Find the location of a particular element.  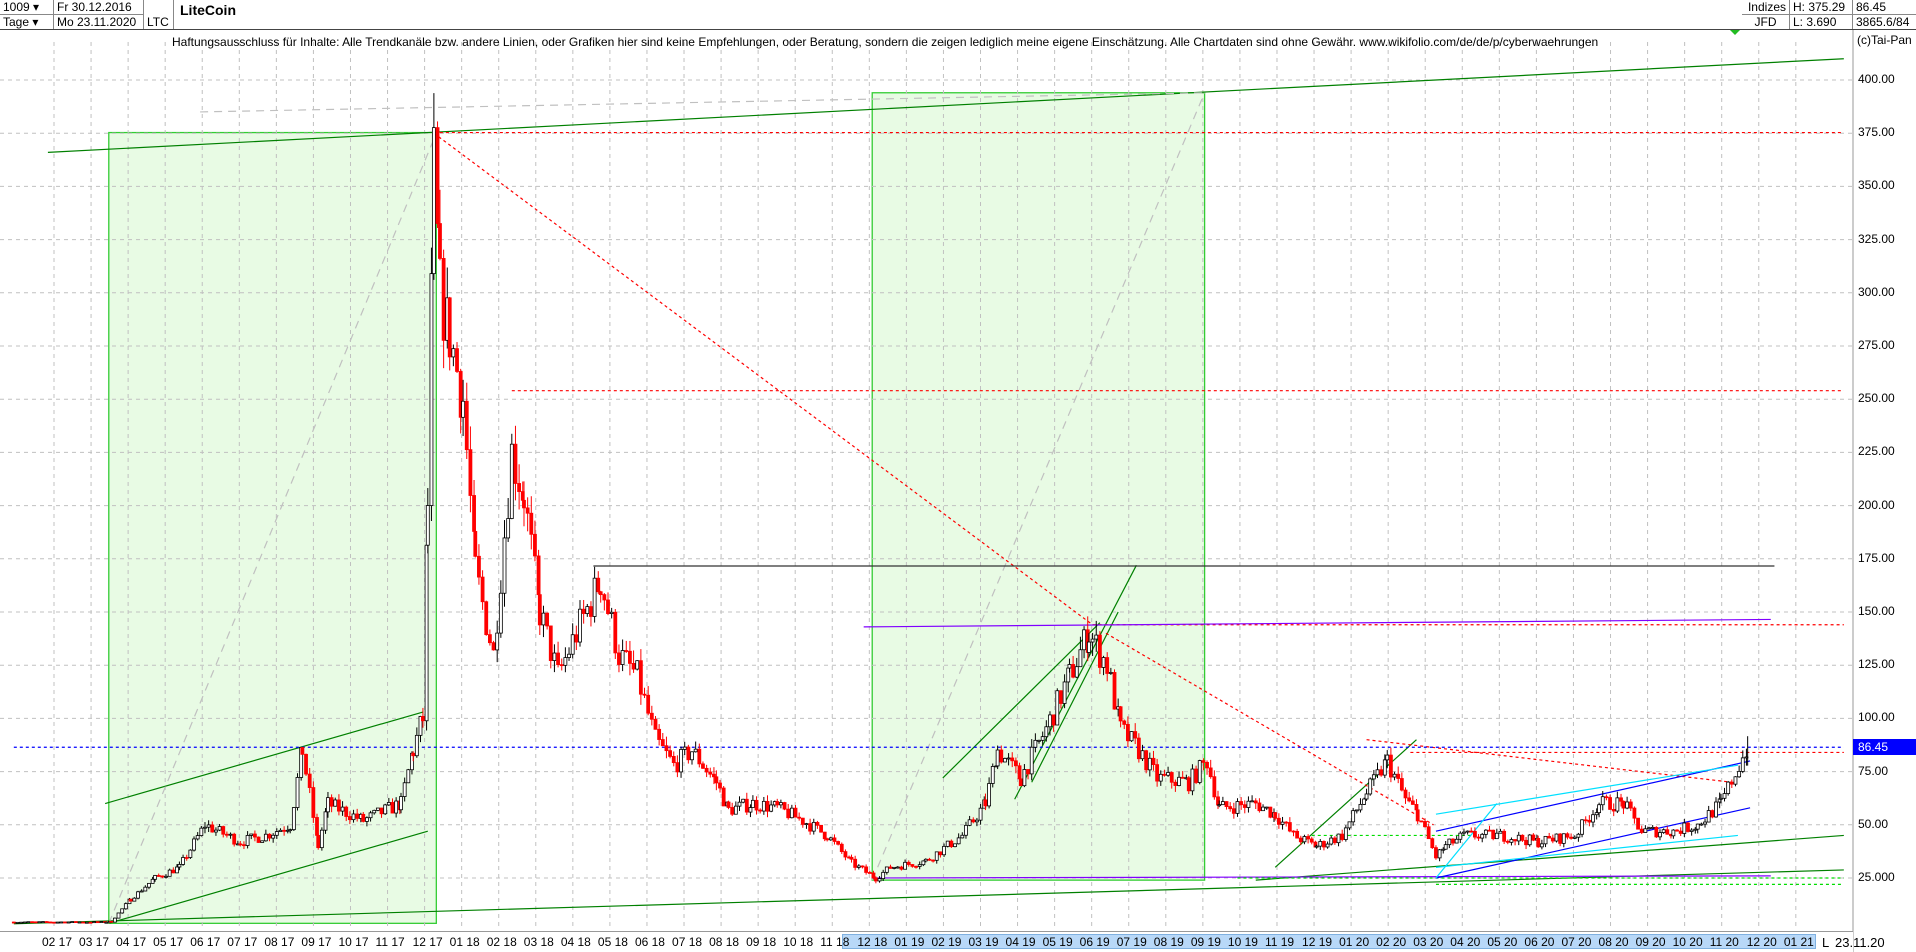

end-date: Mo 23.11.2020 is located at coordinates (99, 22).